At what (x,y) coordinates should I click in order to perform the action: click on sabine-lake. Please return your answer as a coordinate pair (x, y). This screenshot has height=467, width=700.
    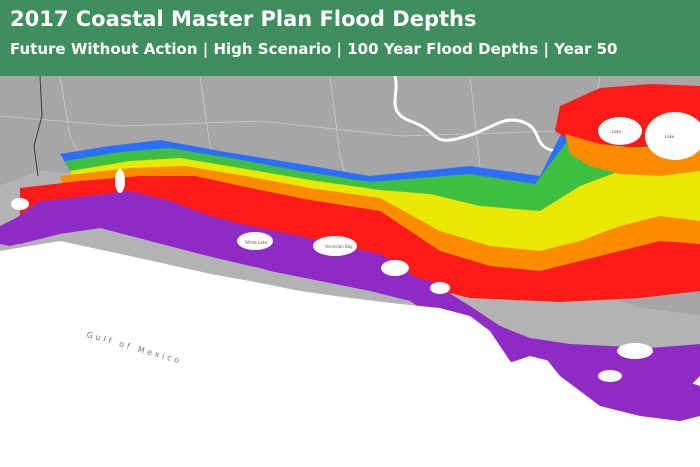
    Looking at the image, I should click on (20, 204).